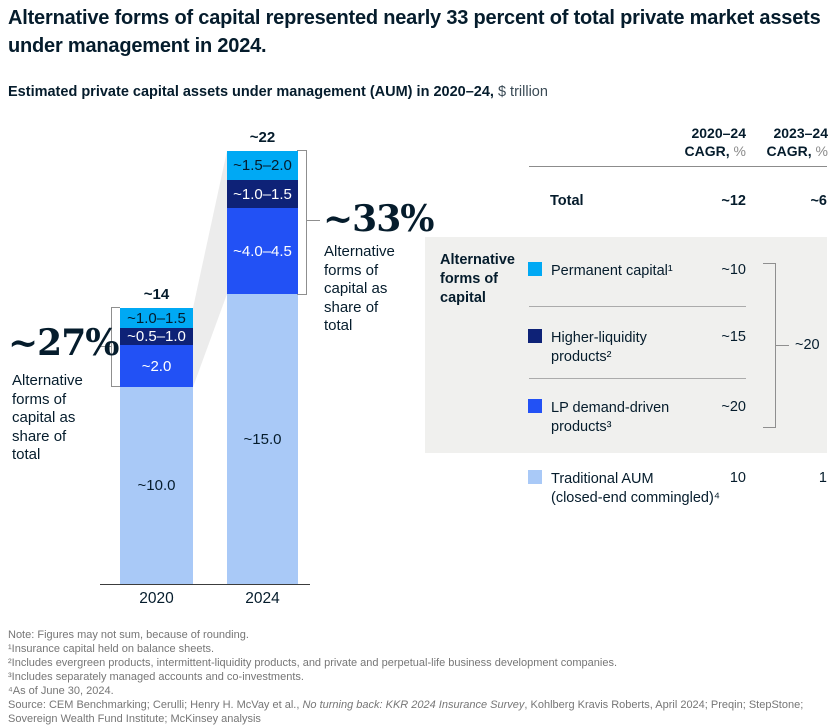 Image resolution: width=839 pixels, height=727 pixels. I want to click on row-value-traditional-aum-2023-24: 1, so click(822, 478).